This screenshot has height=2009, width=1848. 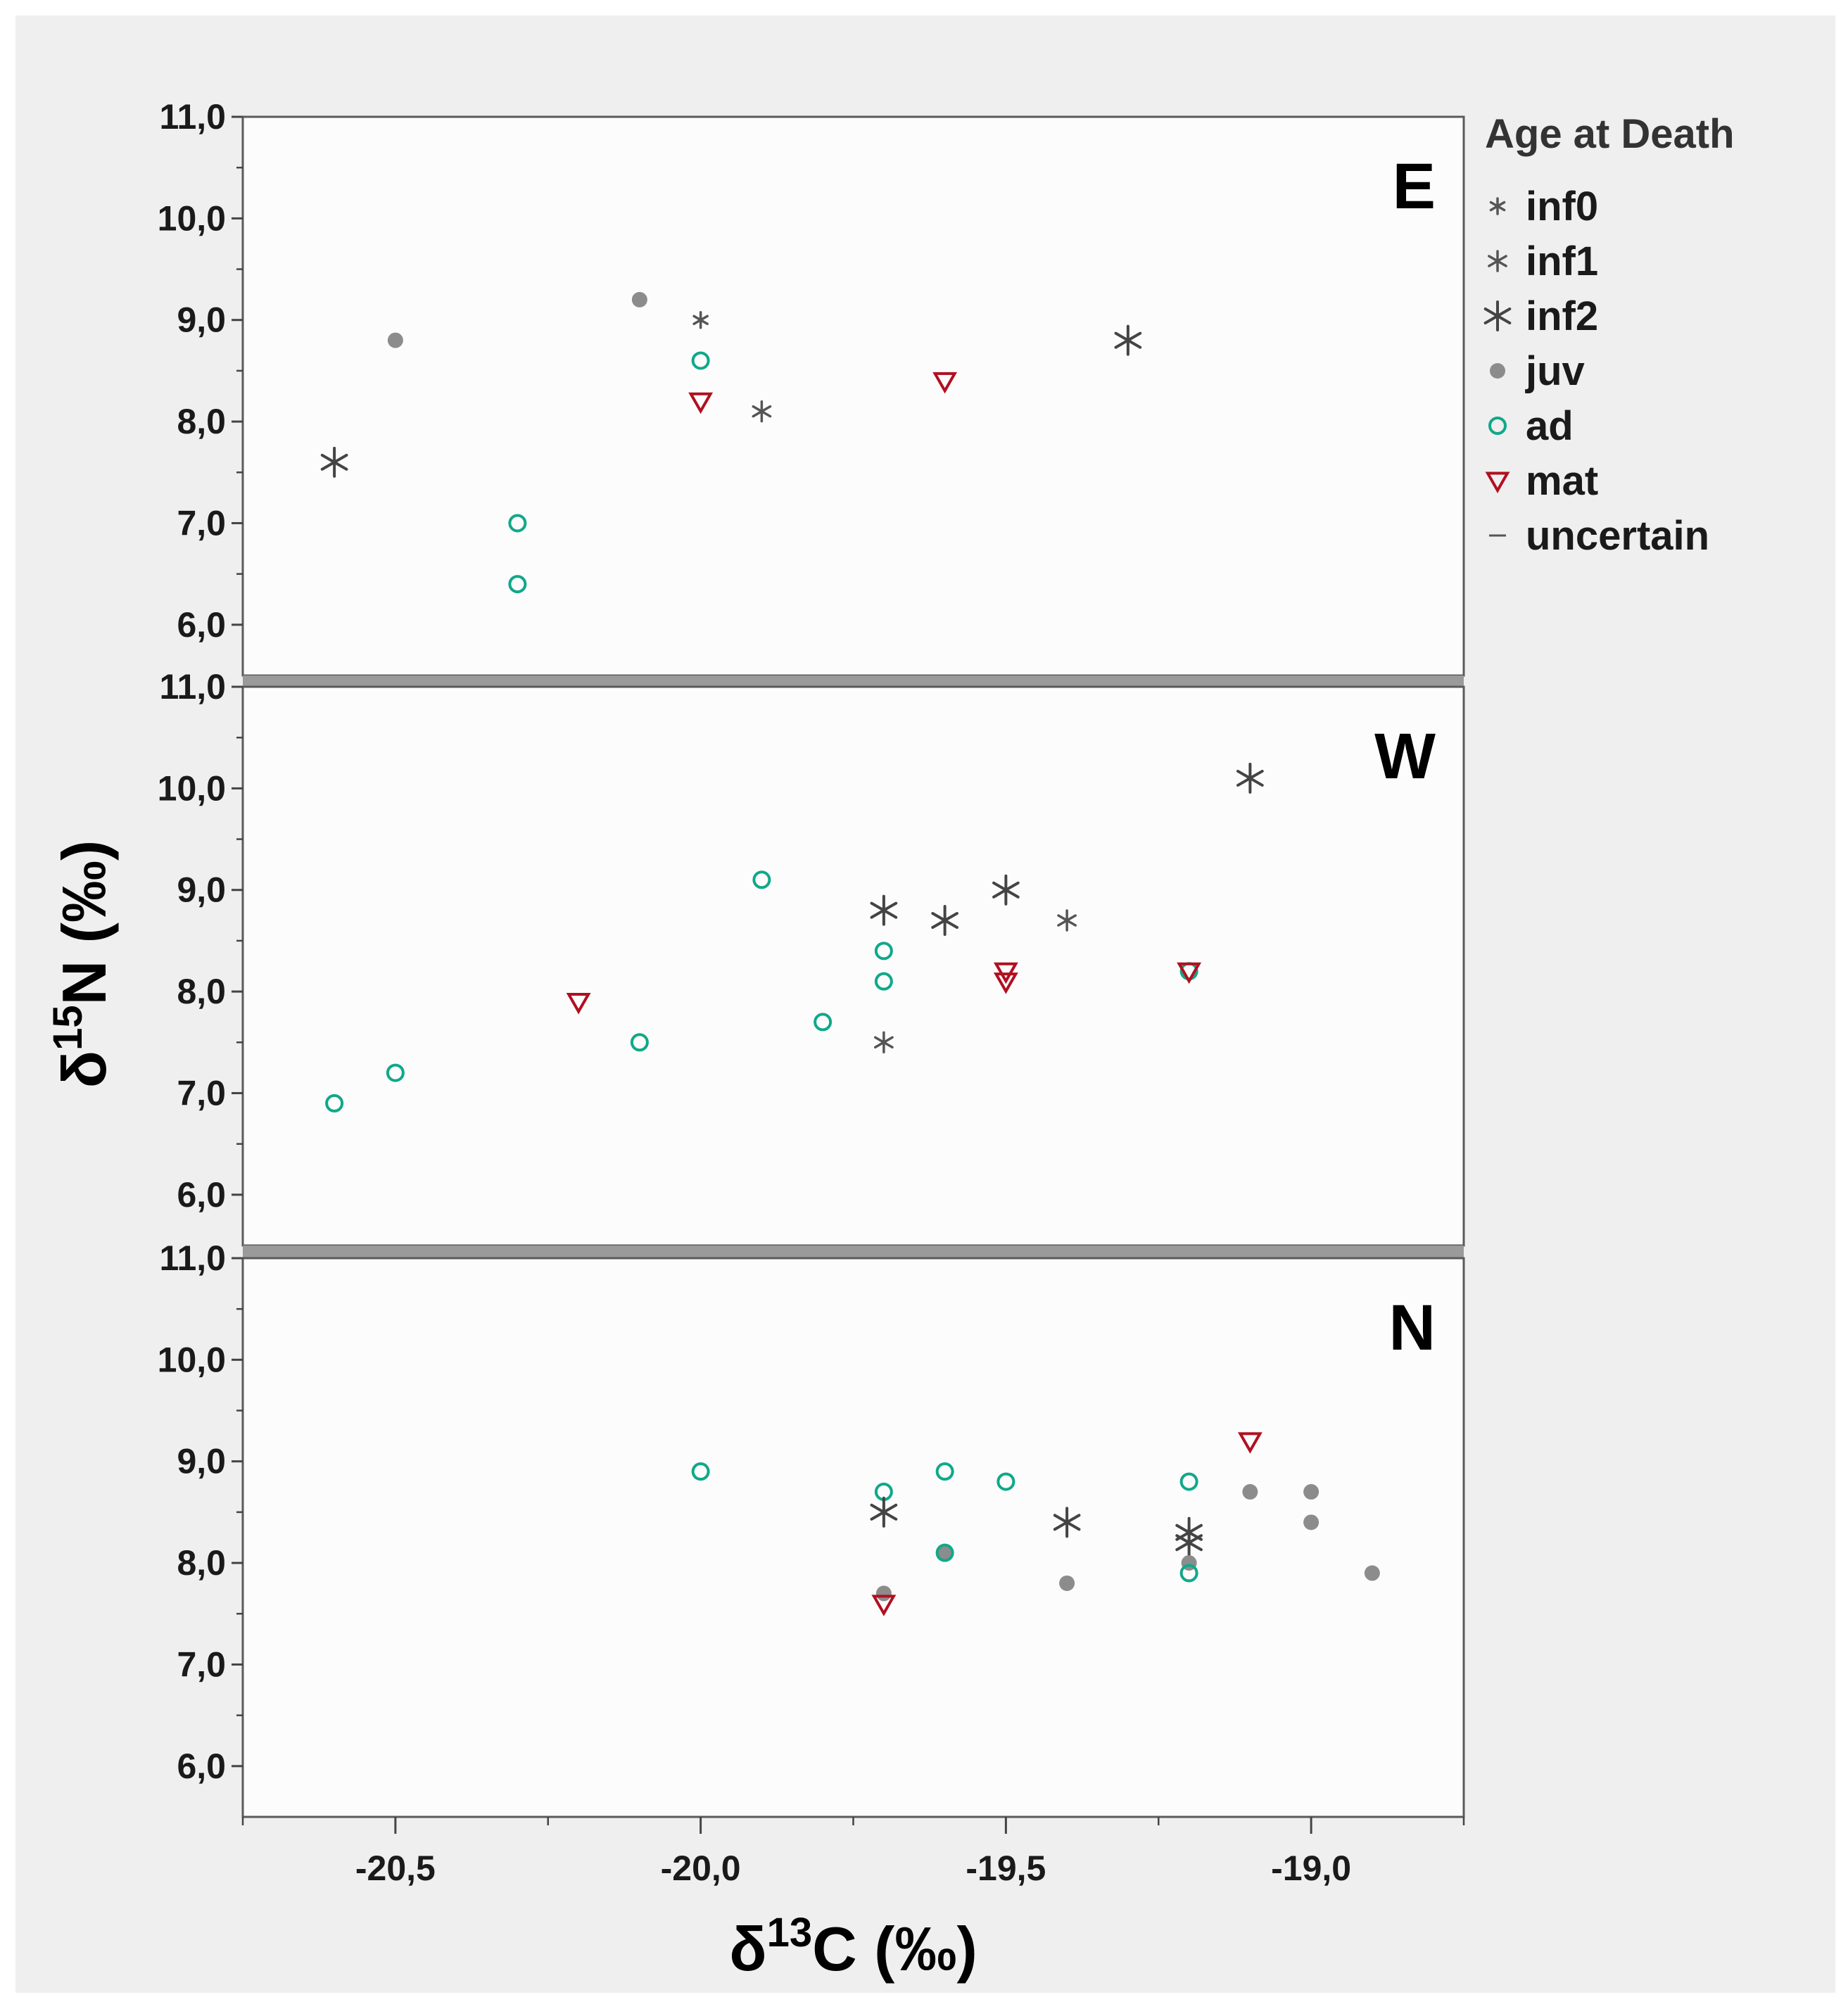 What do you see at coordinates (395, 1868) in the screenshot?
I see `x-tick-label: -20,5` at bounding box center [395, 1868].